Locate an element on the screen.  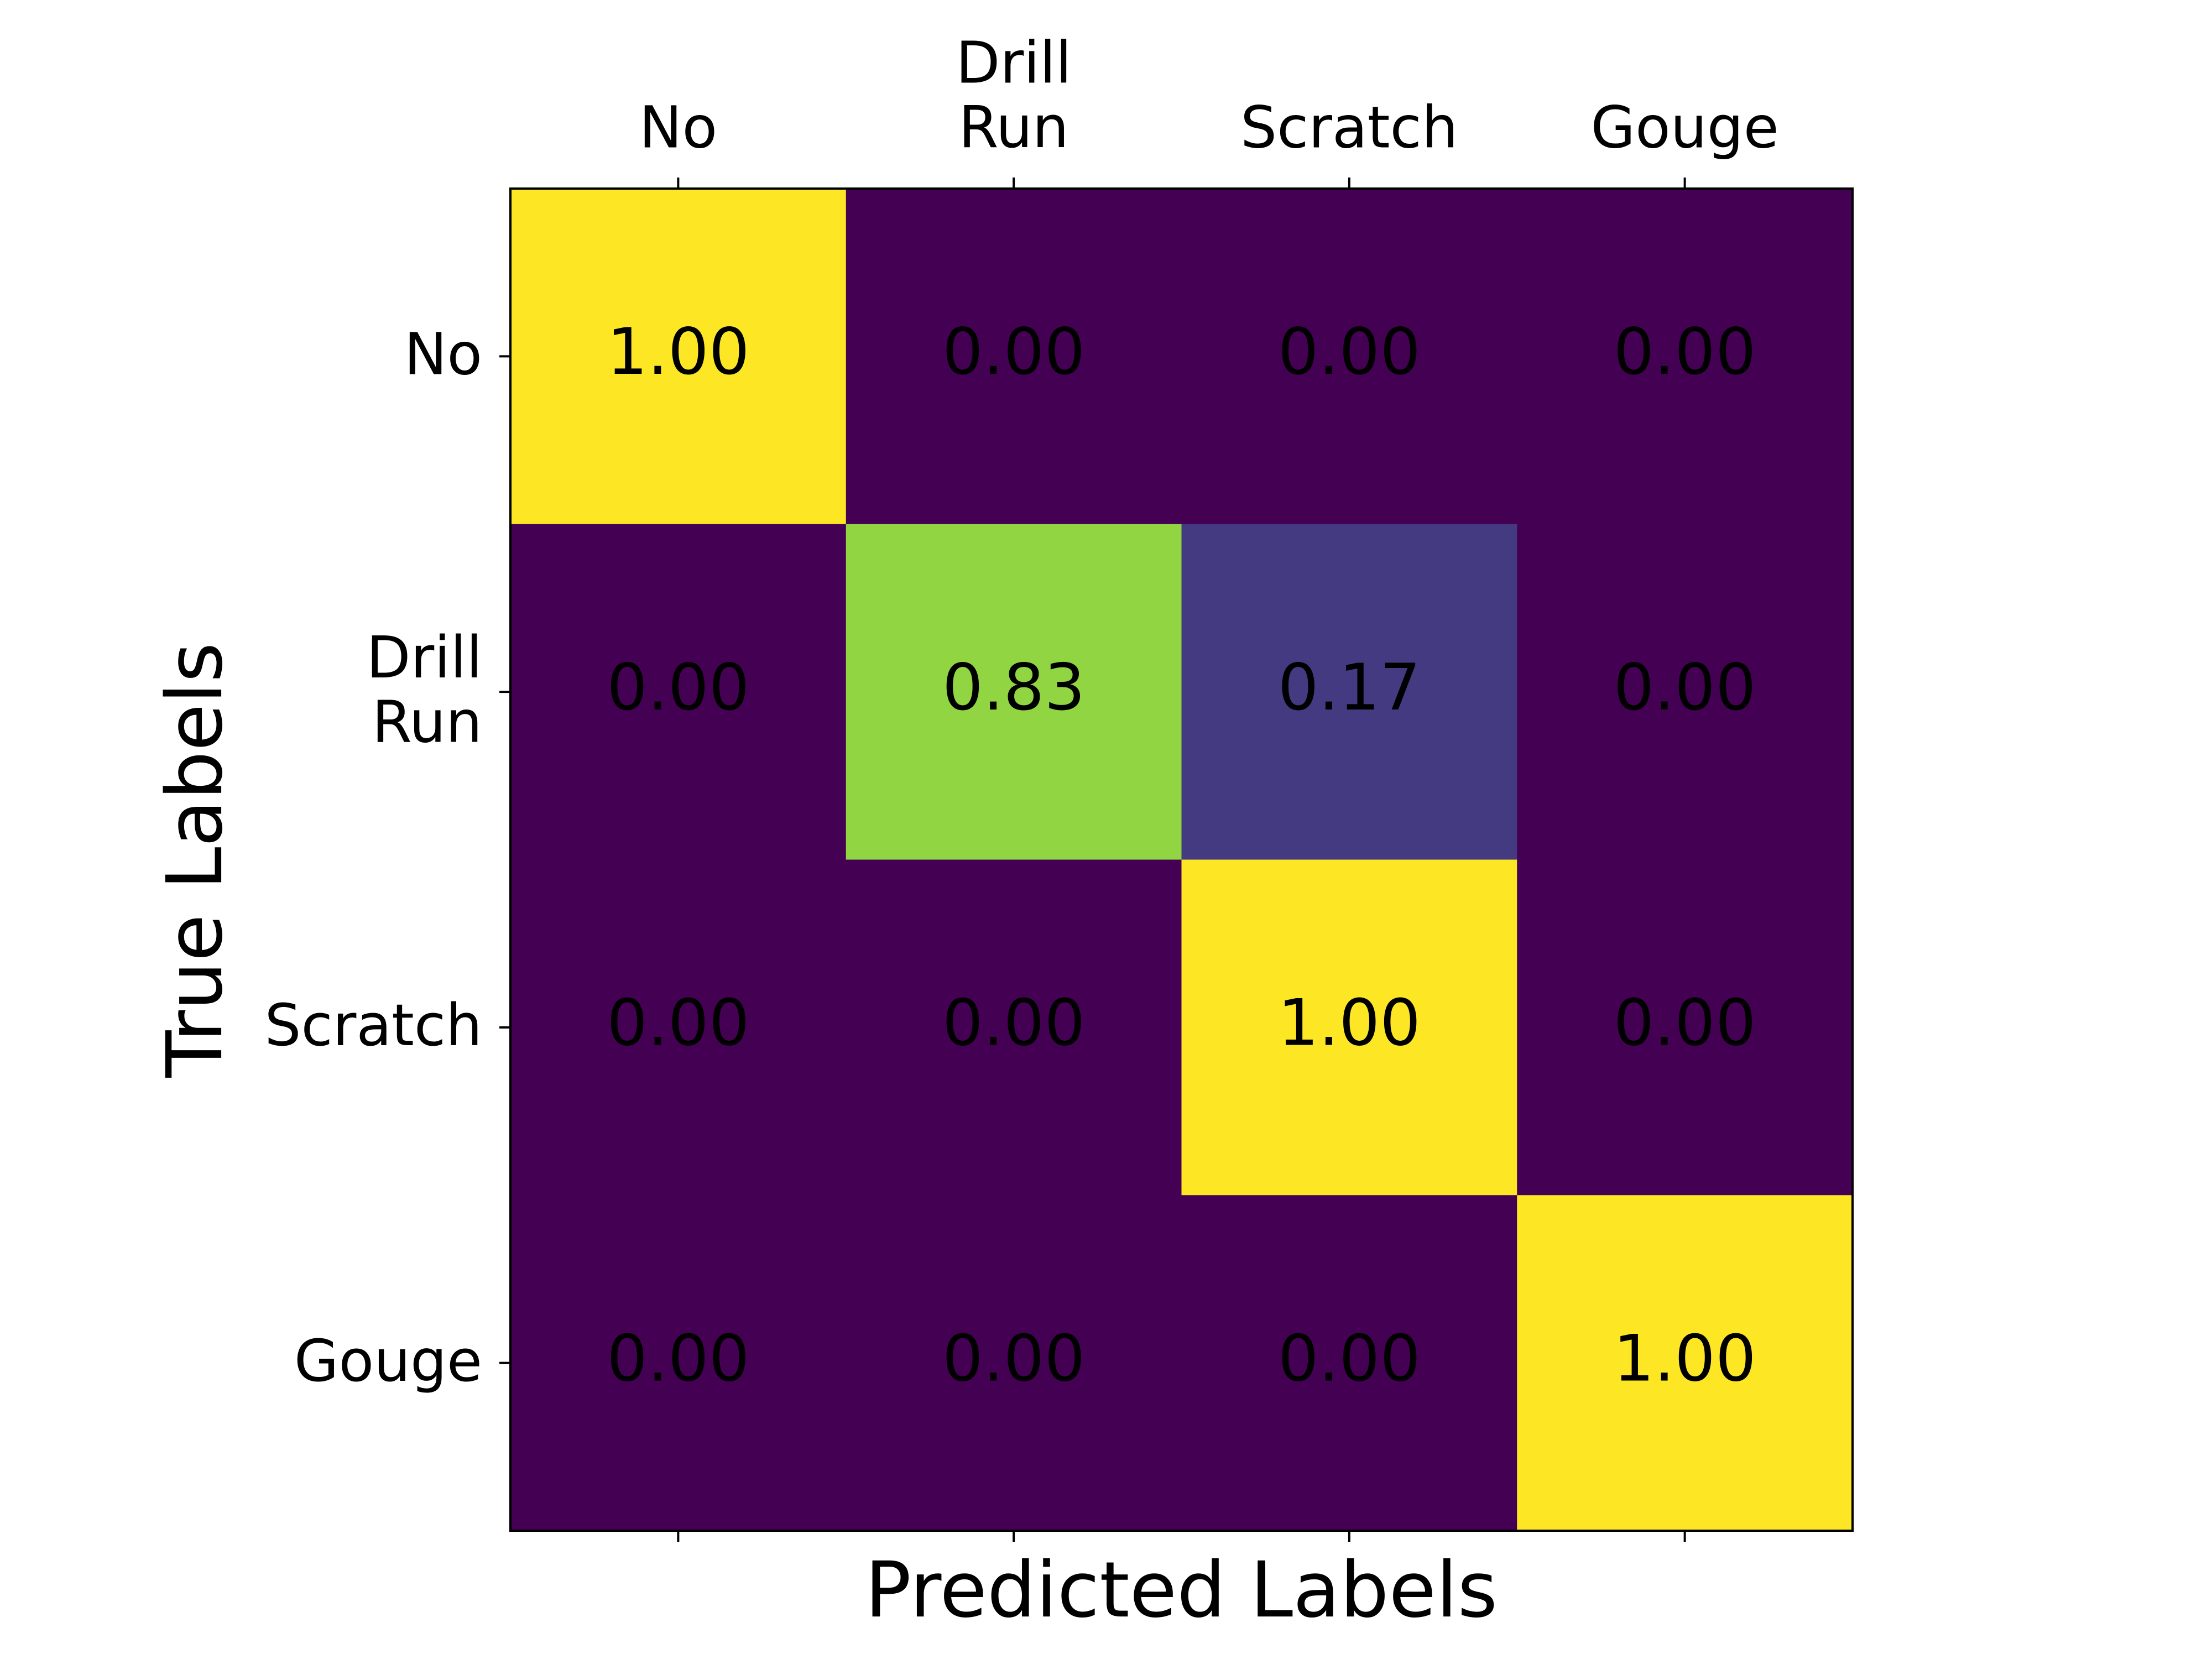
cell-label: 0.83 is located at coordinates (1014, 688).